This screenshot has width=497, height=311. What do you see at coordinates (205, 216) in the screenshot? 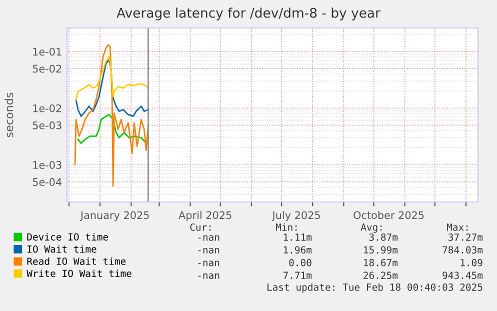
I see `x-tick-label: April 2025` at bounding box center [205, 216].